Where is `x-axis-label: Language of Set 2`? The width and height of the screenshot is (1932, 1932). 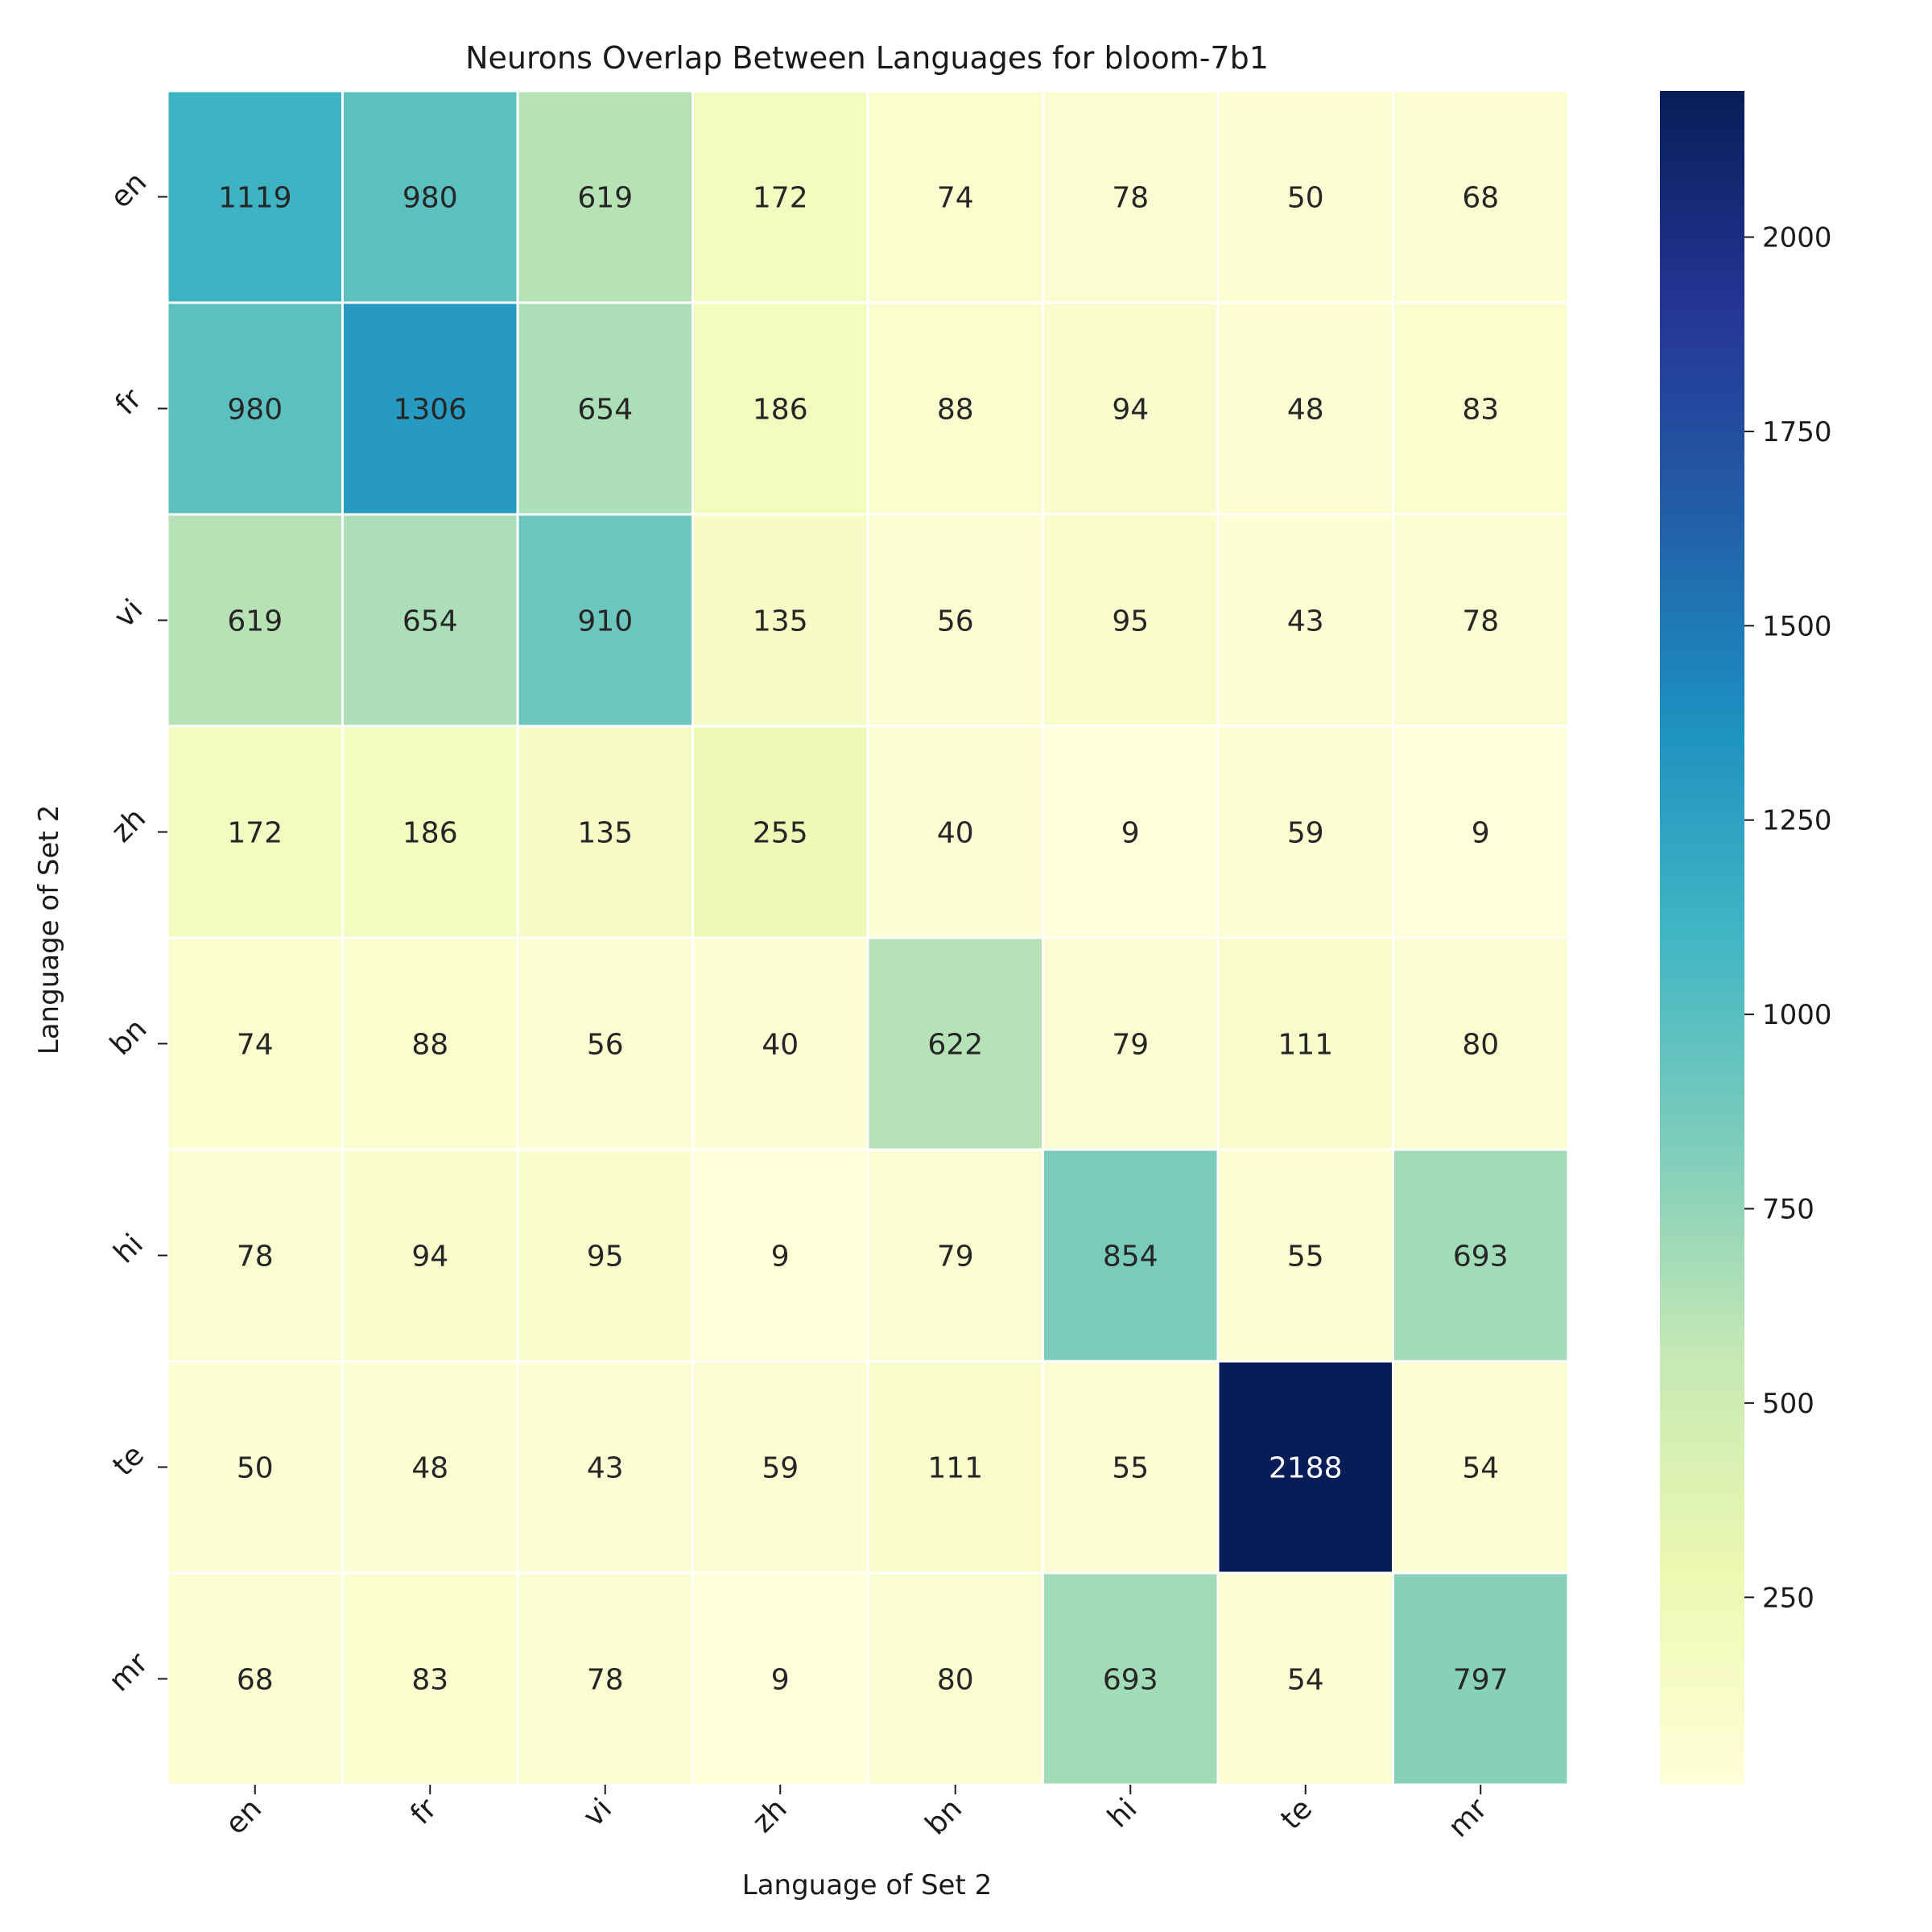 x-axis-label: Language of Set 2 is located at coordinates (867, 1885).